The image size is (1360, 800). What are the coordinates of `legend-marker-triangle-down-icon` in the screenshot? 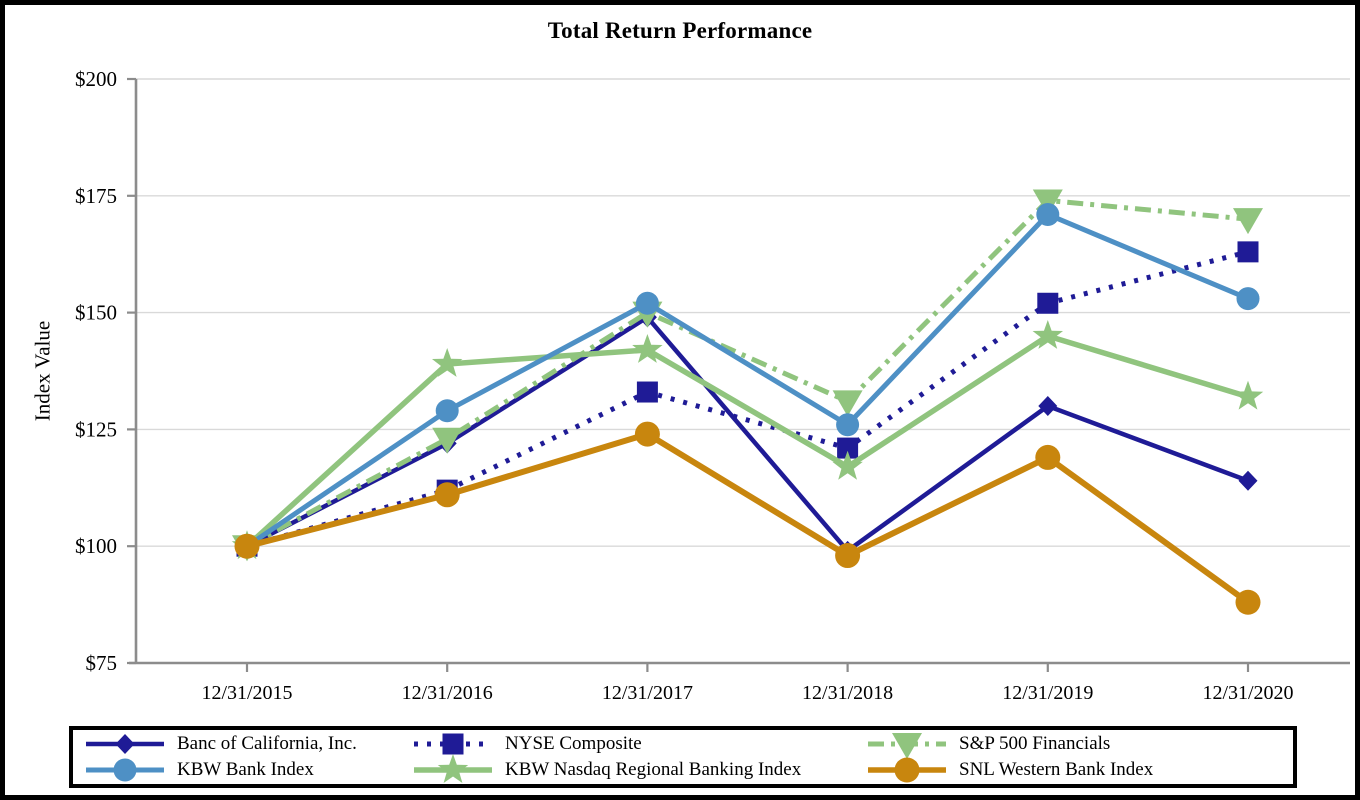 It's located at (907, 746).